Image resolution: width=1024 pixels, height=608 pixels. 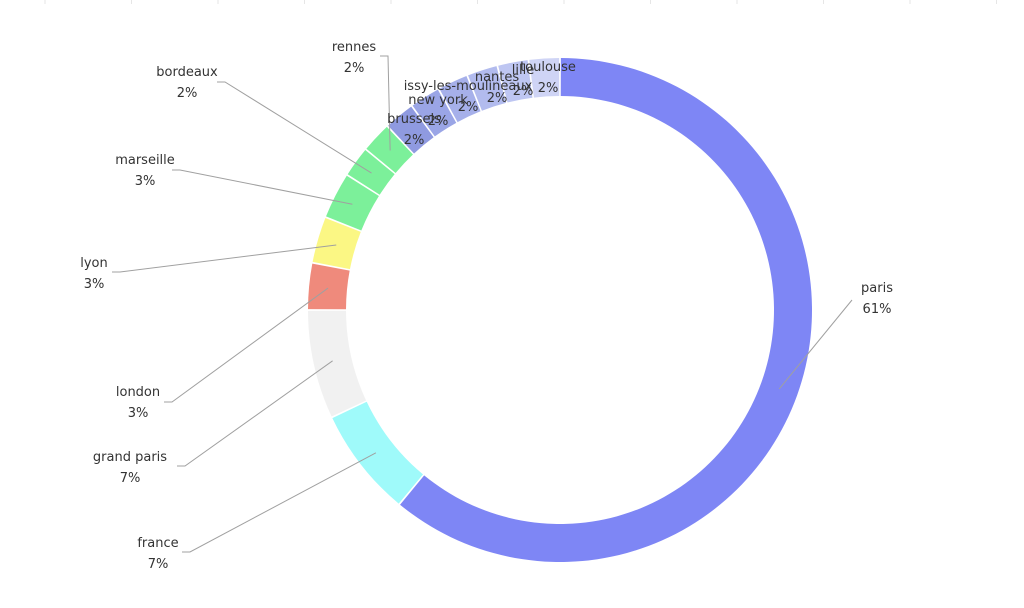 I want to click on slice-label-nantes: nantes, so click(x=497, y=77).